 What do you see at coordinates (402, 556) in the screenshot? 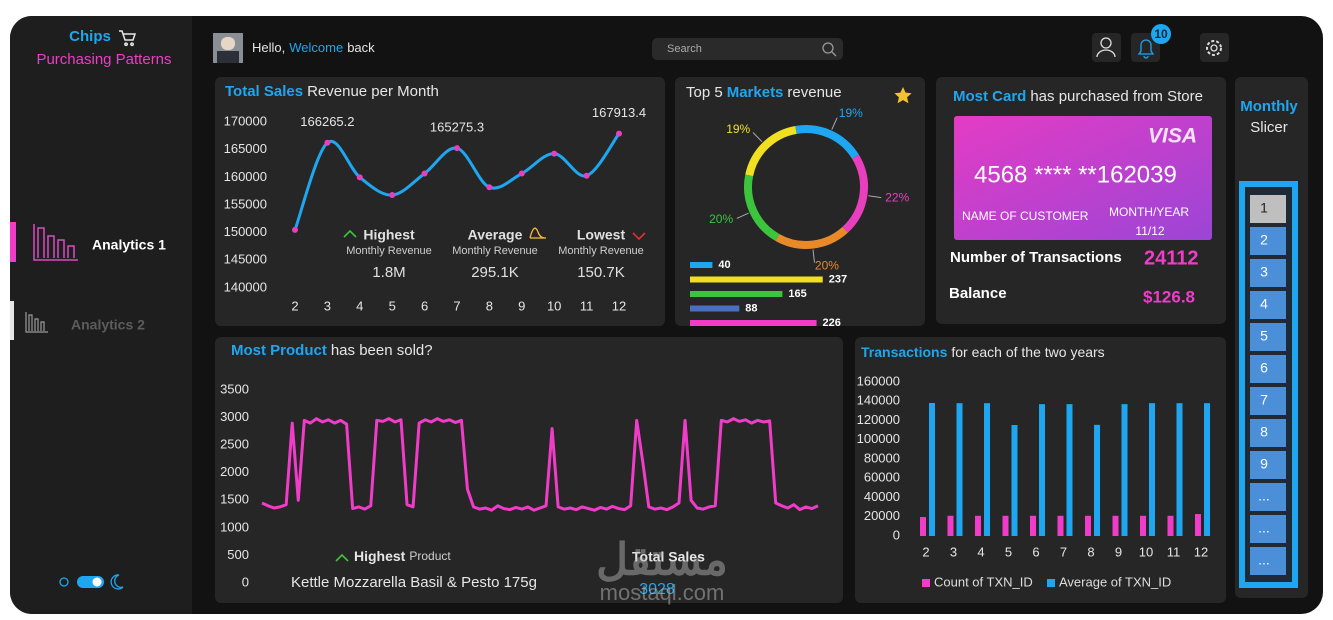
I see `product-highlight: Highest Product` at bounding box center [402, 556].